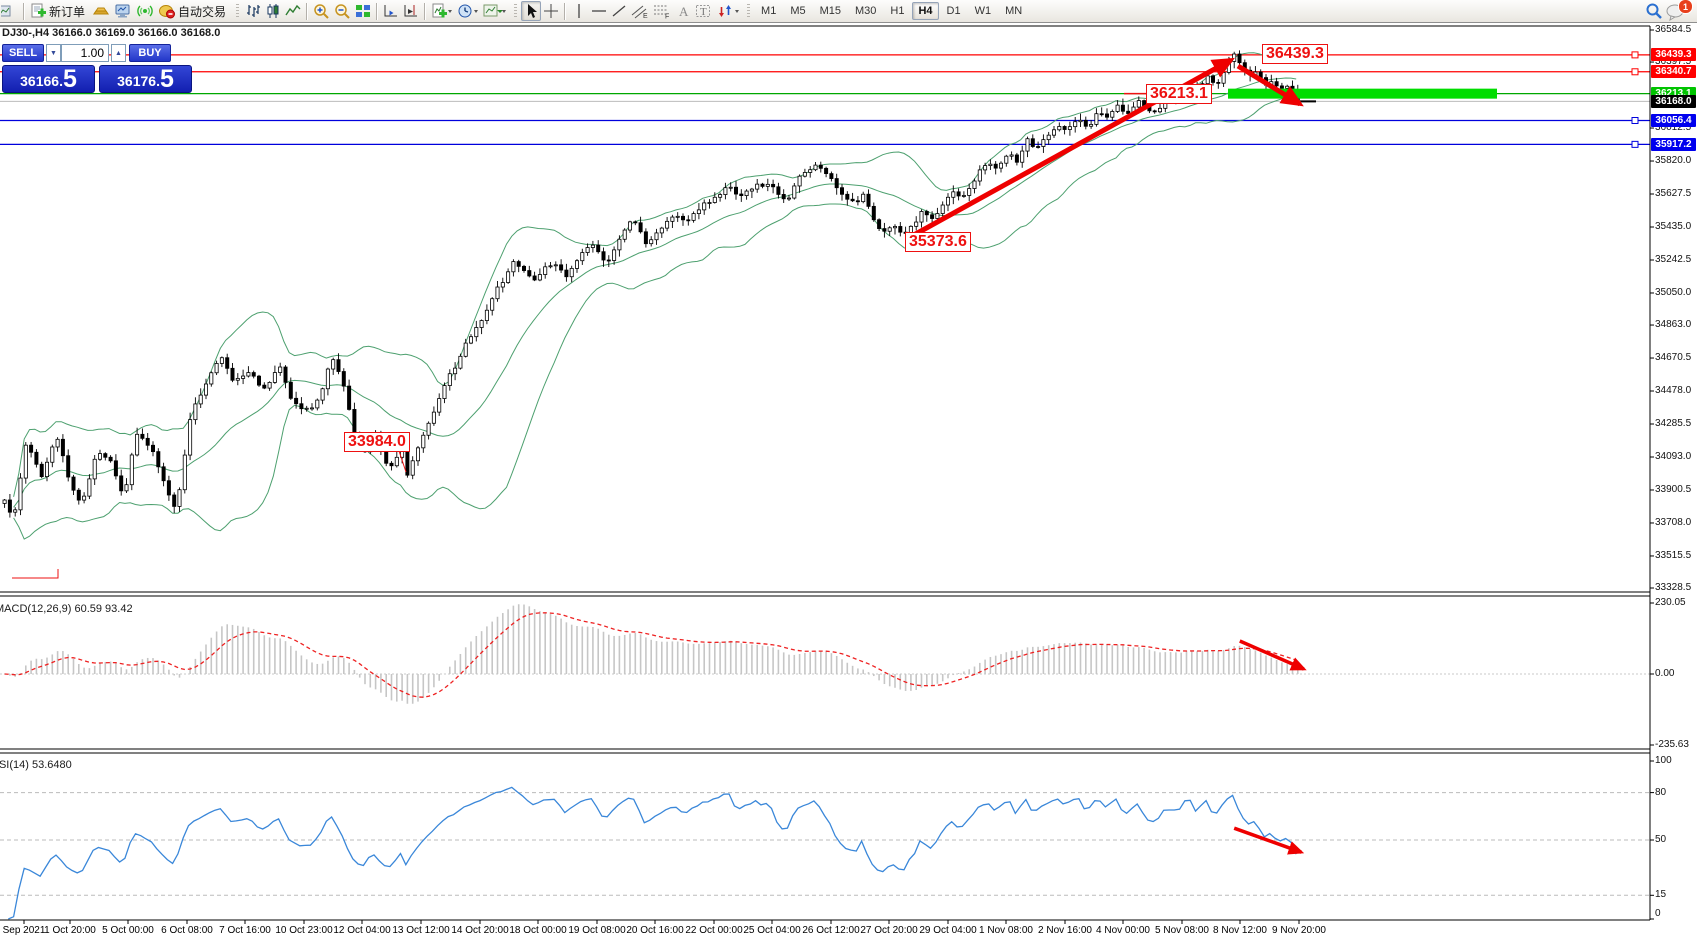 This screenshot has width=1697, height=942. Describe the element at coordinates (123, 11) in the screenshot. I see `terminal-button` at that location.